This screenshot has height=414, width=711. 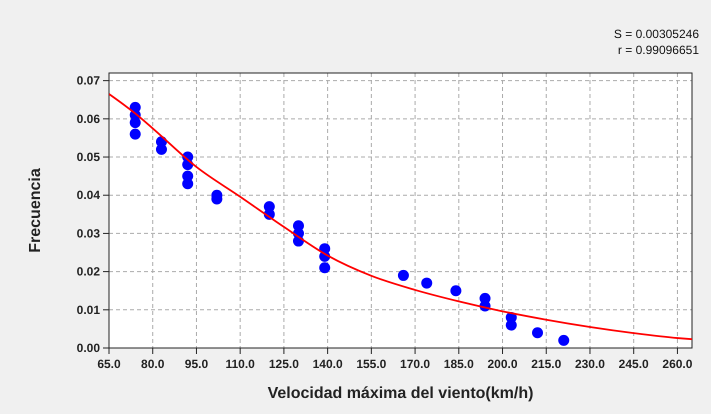 I want to click on x-tick-label: 125.0, so click(x=284, y=364).